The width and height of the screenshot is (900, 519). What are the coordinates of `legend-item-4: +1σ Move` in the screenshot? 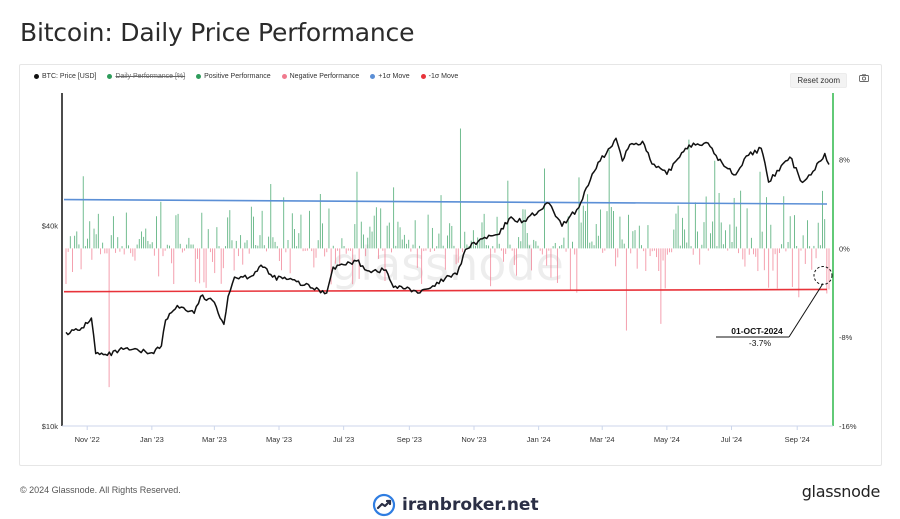 It's located at (390, 76).